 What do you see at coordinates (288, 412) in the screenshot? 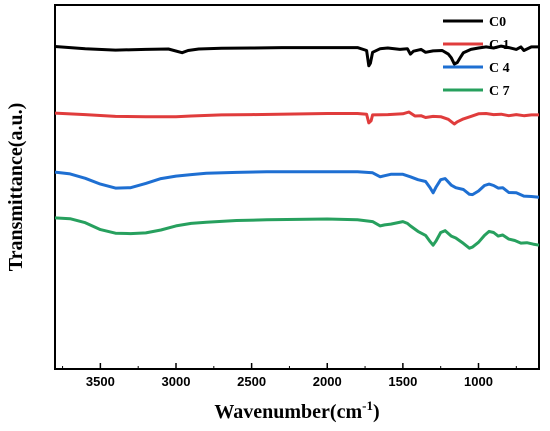
I see `x-axis-title-main: Wavenumber(cm` at bounding box center [288, 412].